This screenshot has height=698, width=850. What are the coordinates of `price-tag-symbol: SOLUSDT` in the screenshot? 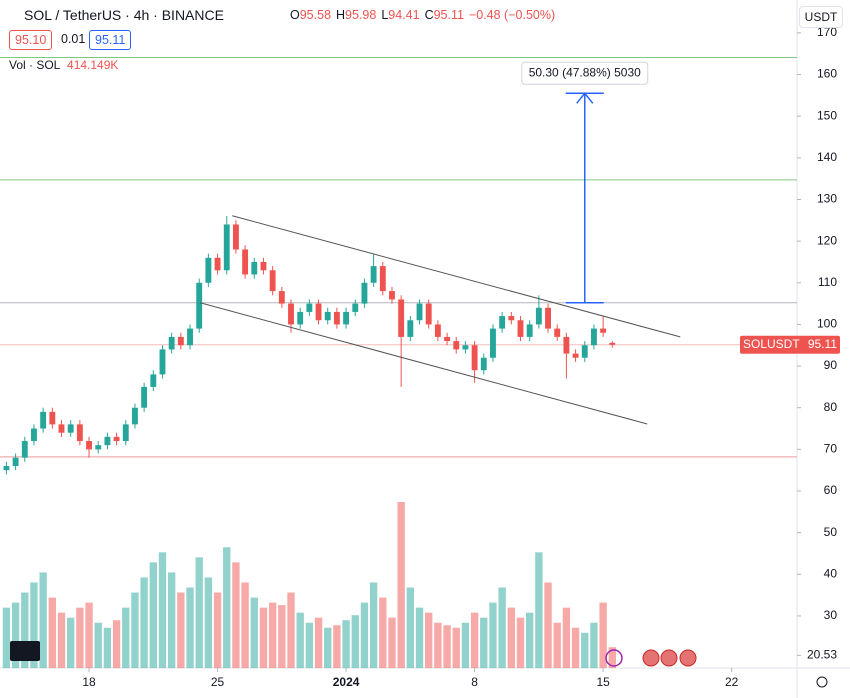 It's located at (771, 344).